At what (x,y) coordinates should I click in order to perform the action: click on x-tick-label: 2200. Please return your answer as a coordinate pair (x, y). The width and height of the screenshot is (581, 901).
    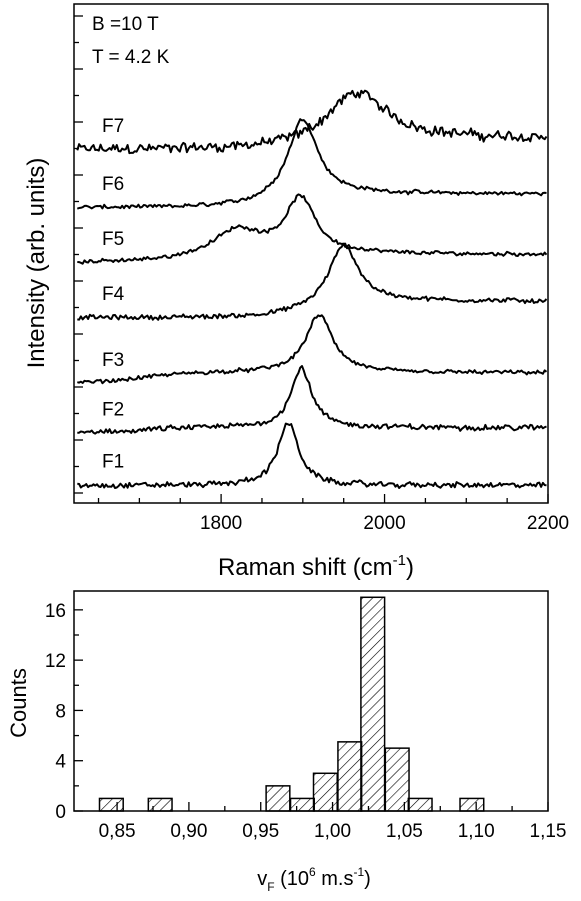
    Looking at the image, I should click on (548, 523).